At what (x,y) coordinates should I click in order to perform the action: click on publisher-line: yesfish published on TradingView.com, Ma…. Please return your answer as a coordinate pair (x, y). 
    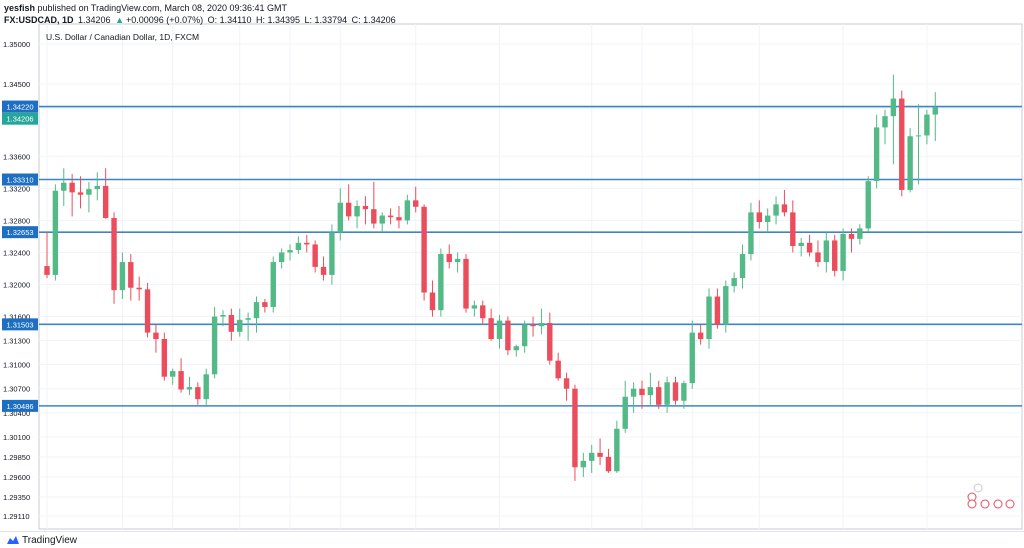
    Looking at the image, I should click on (201, 8).